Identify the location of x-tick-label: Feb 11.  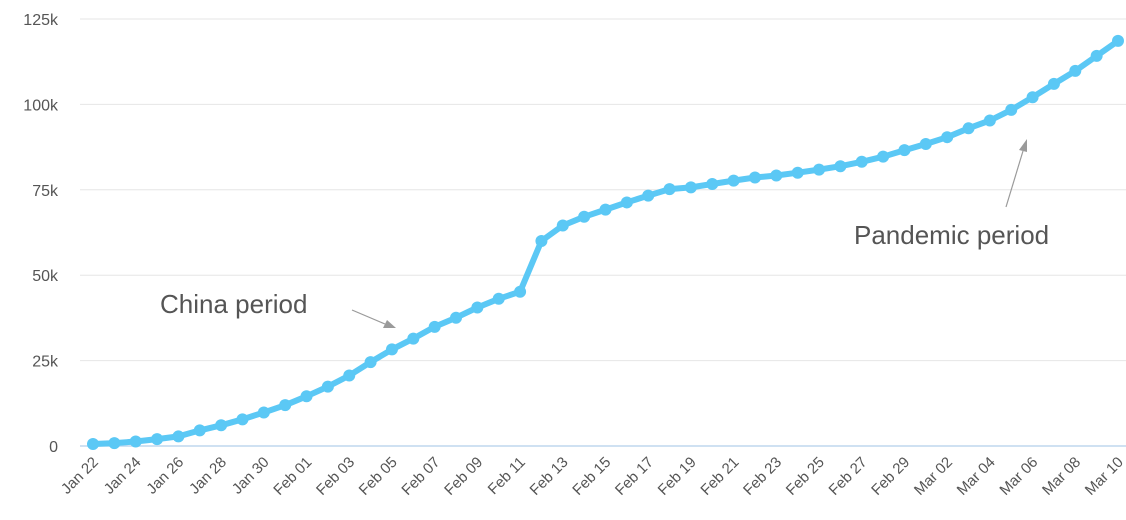
(507, 476).